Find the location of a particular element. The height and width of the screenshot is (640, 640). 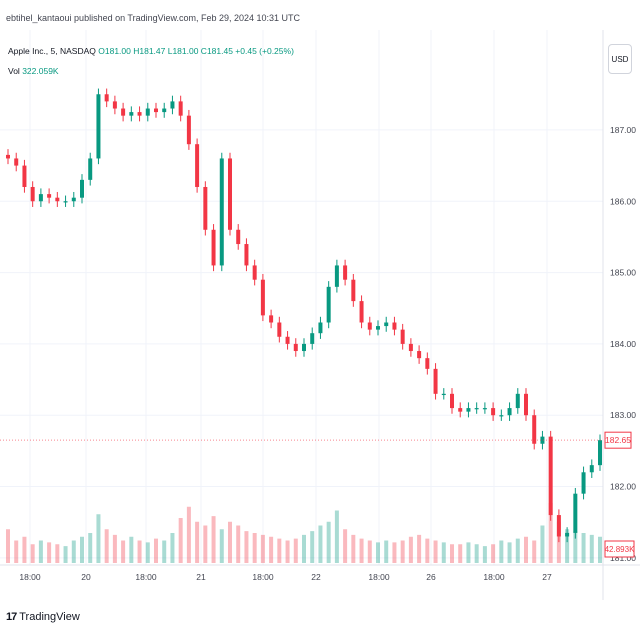

last-price-label: 182.65 is located at coordinates (618, 440).